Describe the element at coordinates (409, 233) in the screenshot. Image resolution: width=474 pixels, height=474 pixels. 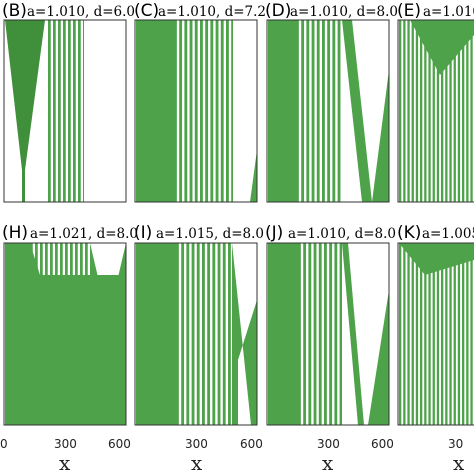
I see `panel-k-letter: (K)` at that location.